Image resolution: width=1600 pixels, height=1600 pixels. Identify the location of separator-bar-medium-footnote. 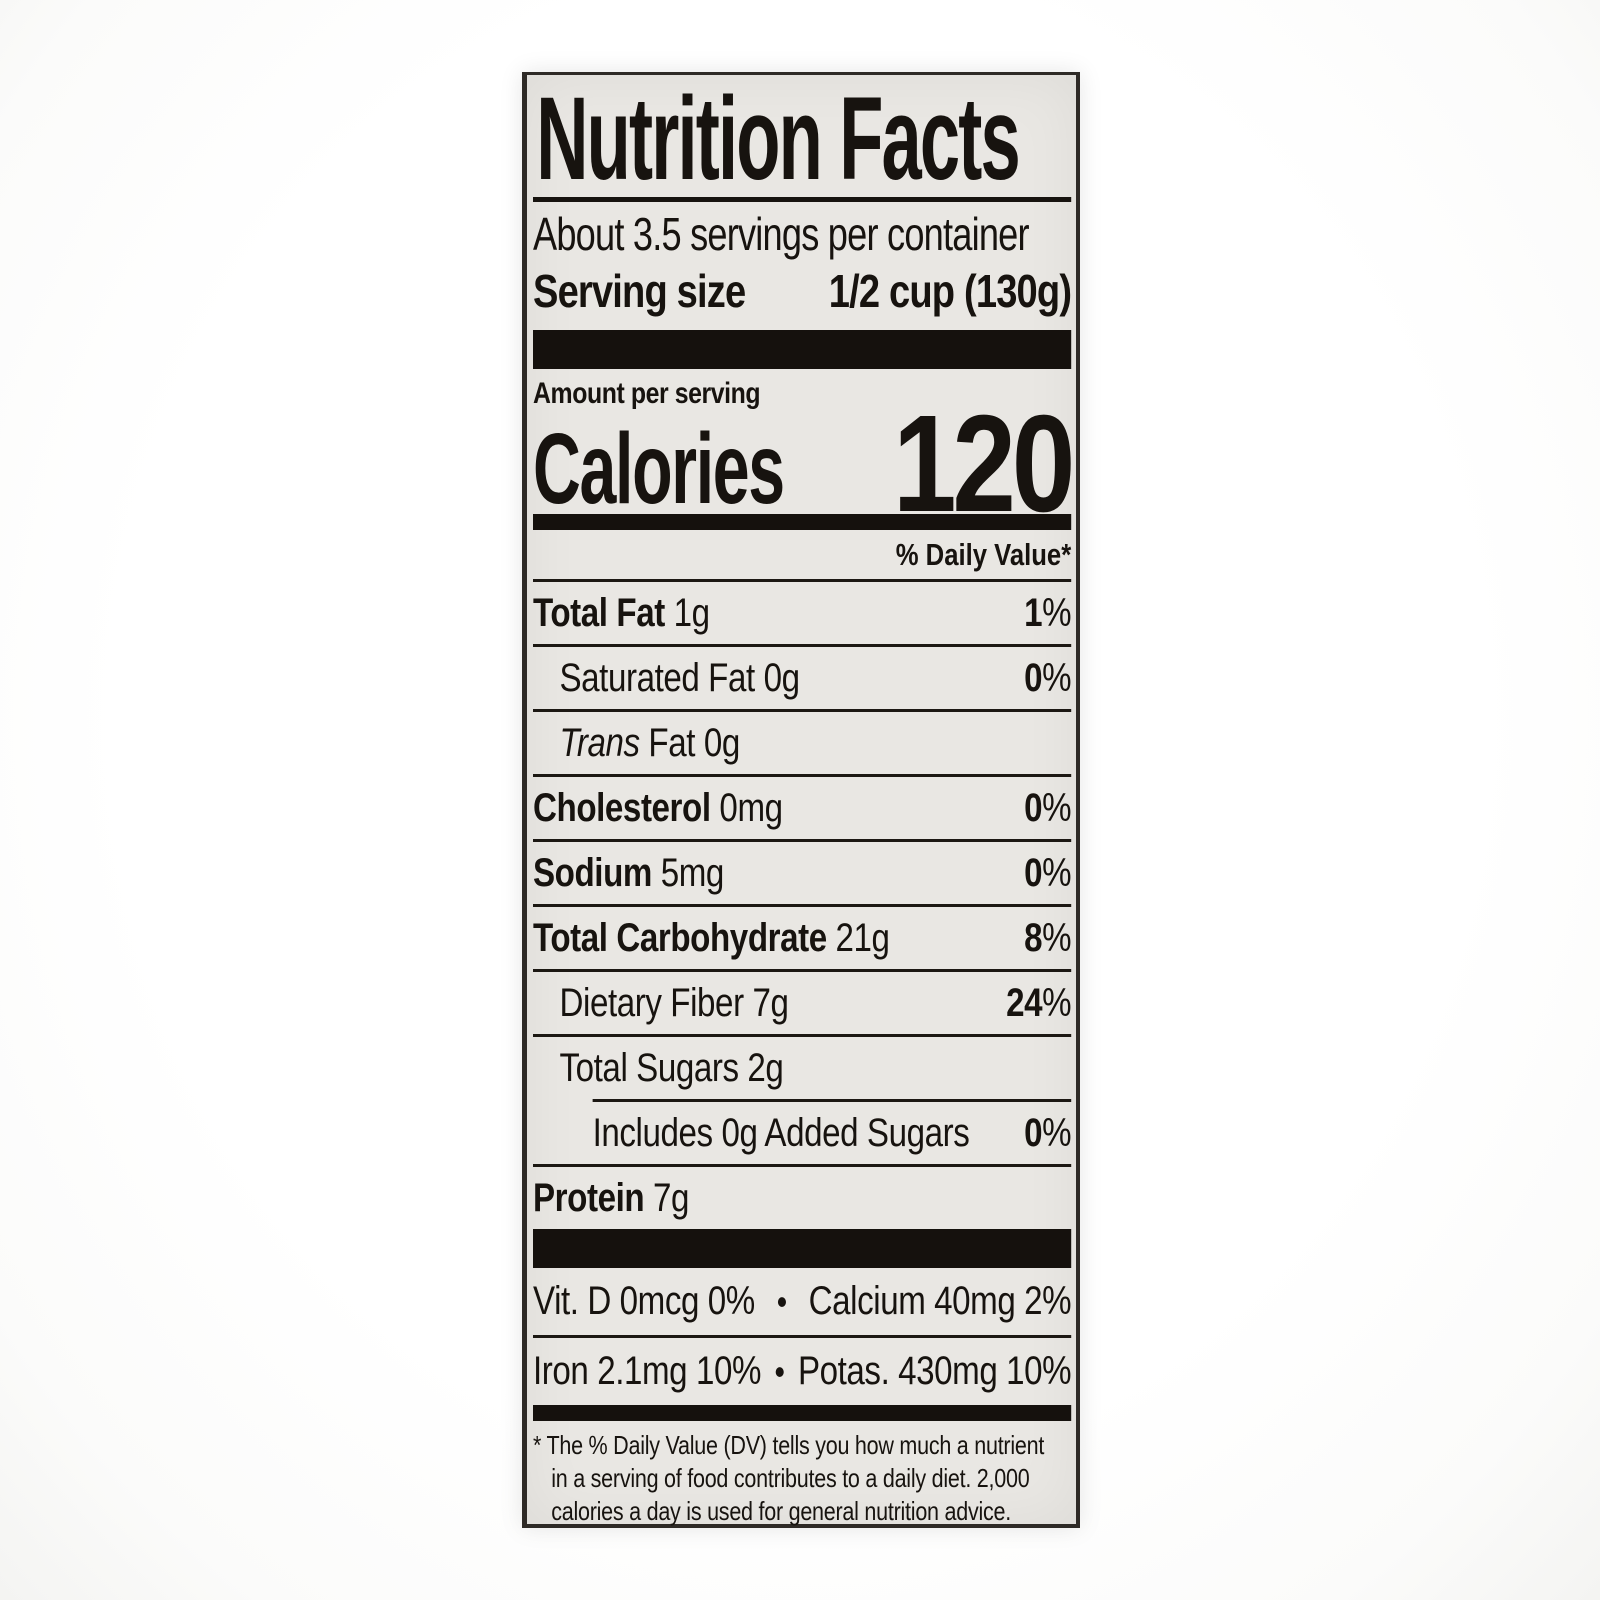
(802, 1413).